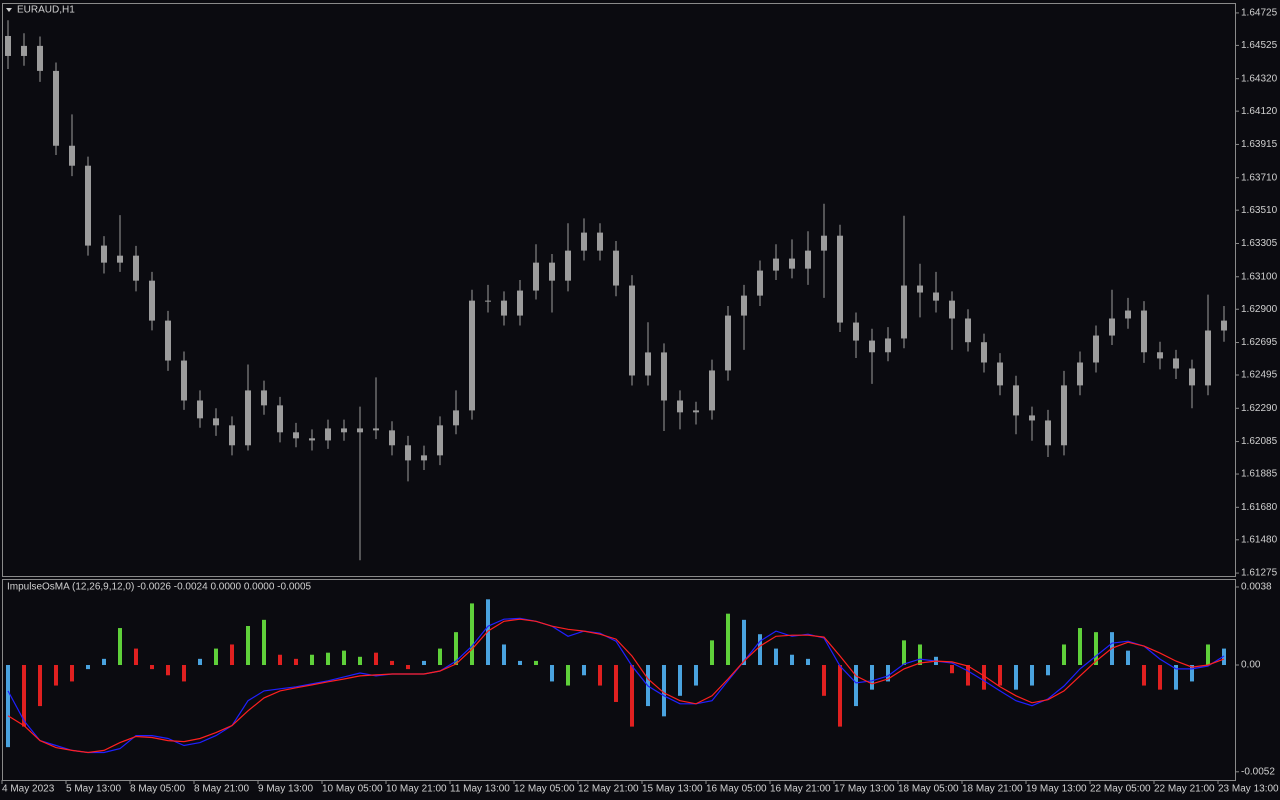  What do you see at coordinates (9, 10) in the screenshot?
I see `symbol-menu-icon` at bounding box center [9, 10].